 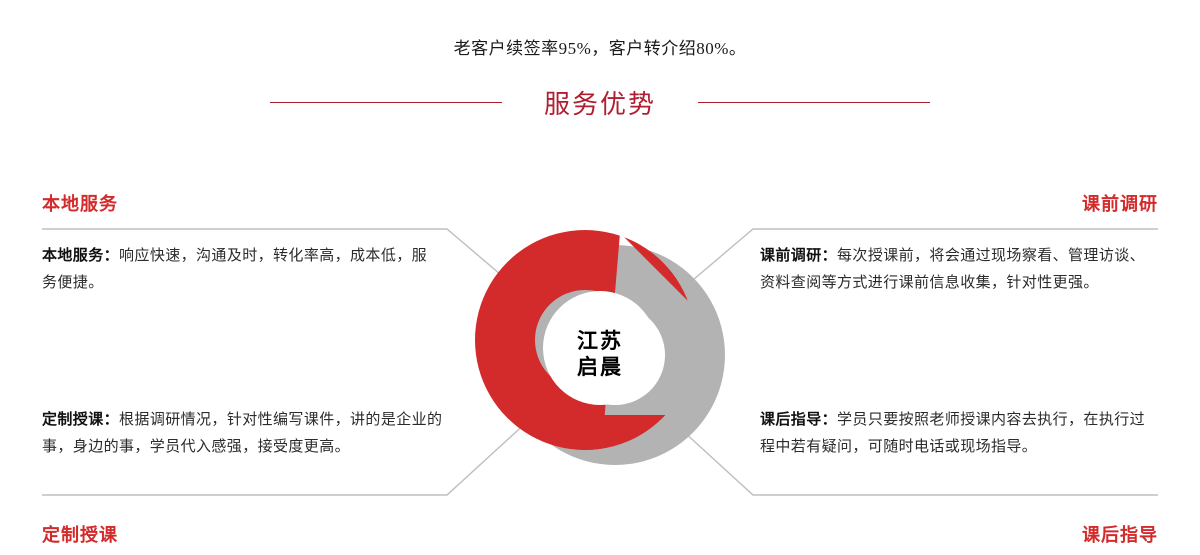 What do you see at coordinates (799, 419) in the screenshot?
I see `quadrant-heading-bottom-right: 课后指导：` at bounding box center [799, 419].